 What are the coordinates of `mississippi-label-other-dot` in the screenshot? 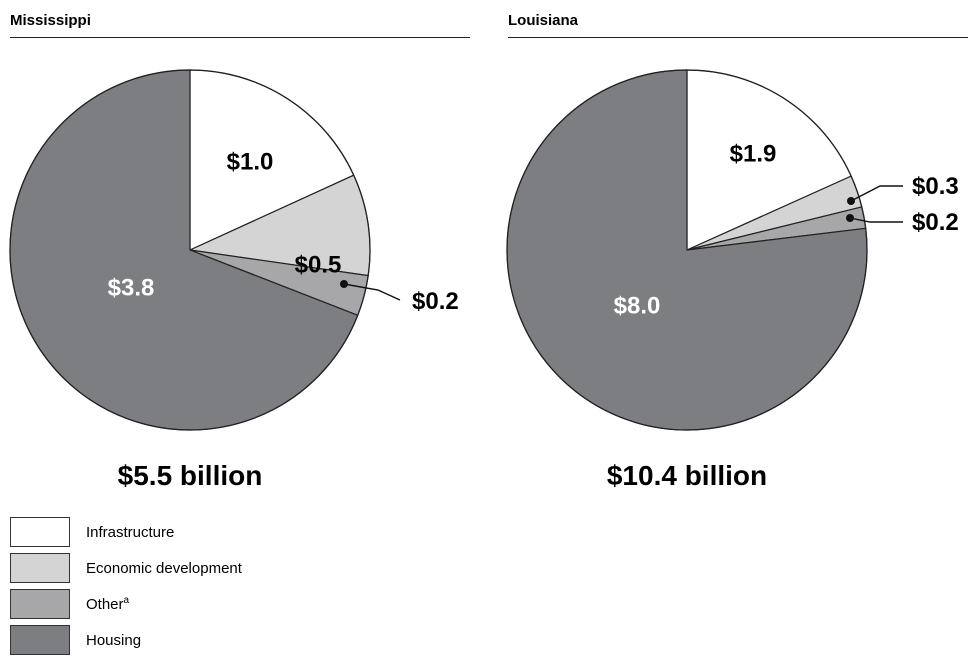 It's located at (344, 284).